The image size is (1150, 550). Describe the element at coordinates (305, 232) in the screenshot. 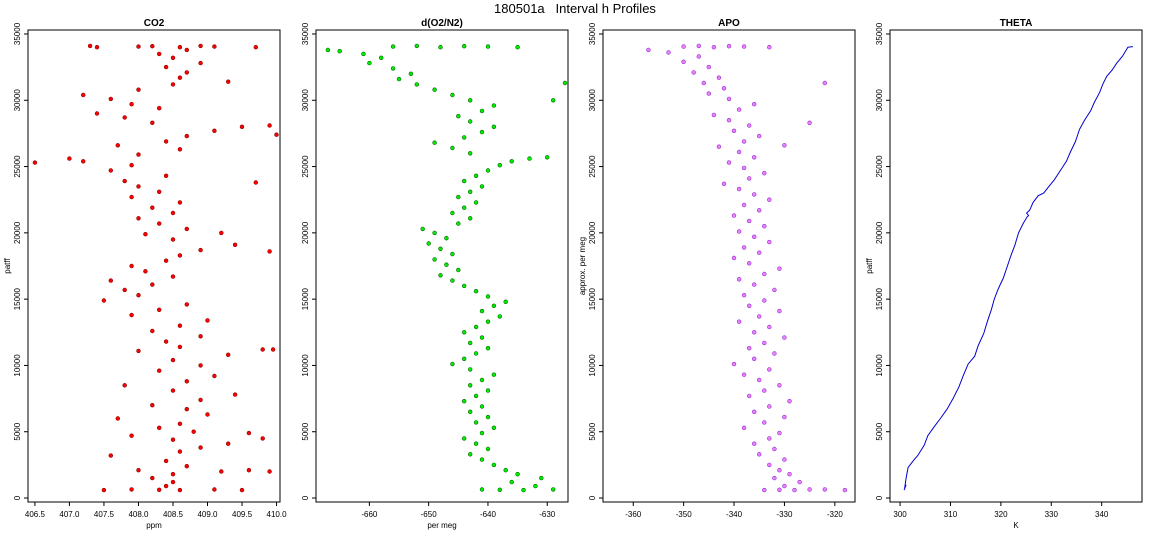

I see `o2n2-y-tick-label: 20000` at that location.